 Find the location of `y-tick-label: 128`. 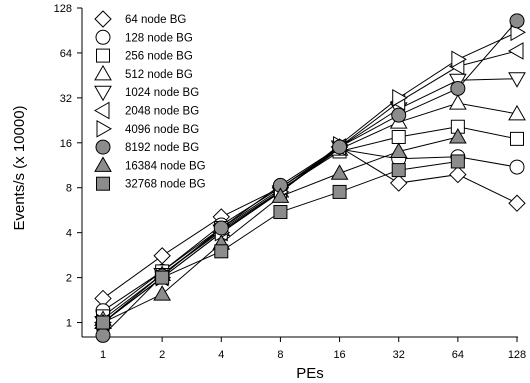

y-tick-label: 128 is located at coordinates (63, 9).